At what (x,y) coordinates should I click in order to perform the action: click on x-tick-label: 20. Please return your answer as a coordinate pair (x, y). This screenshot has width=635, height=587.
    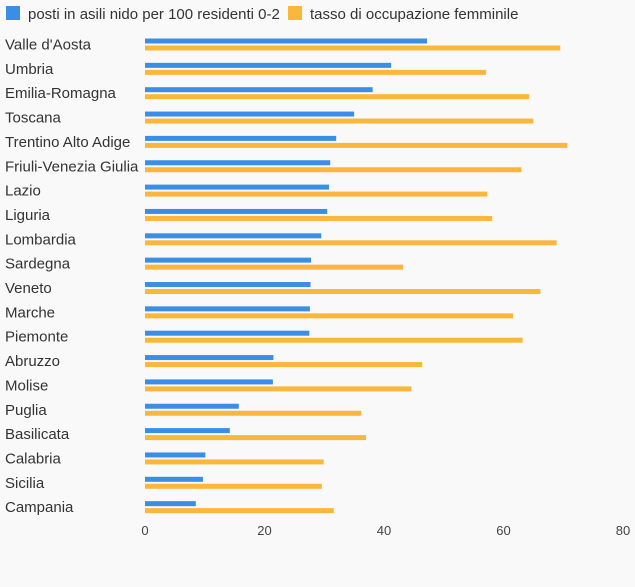
    Looking at the image, I should click on (264, 530).